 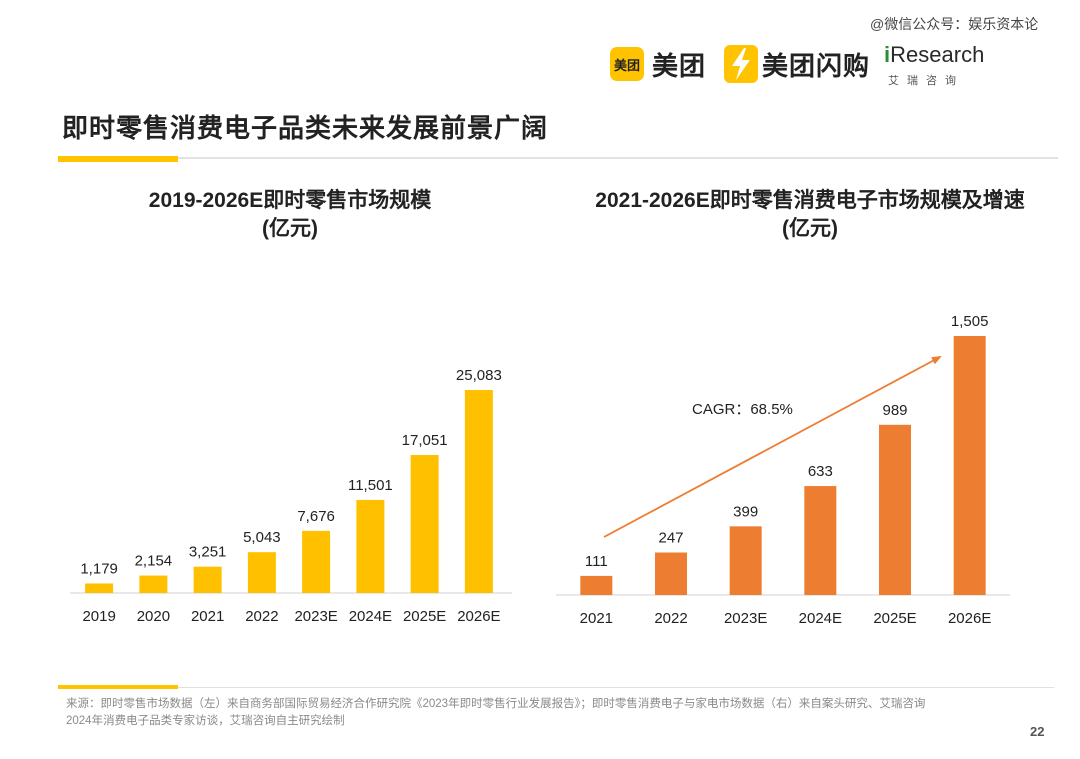 I want to click on left-chart-data-label: 2,154, so click(x=154, y=561).